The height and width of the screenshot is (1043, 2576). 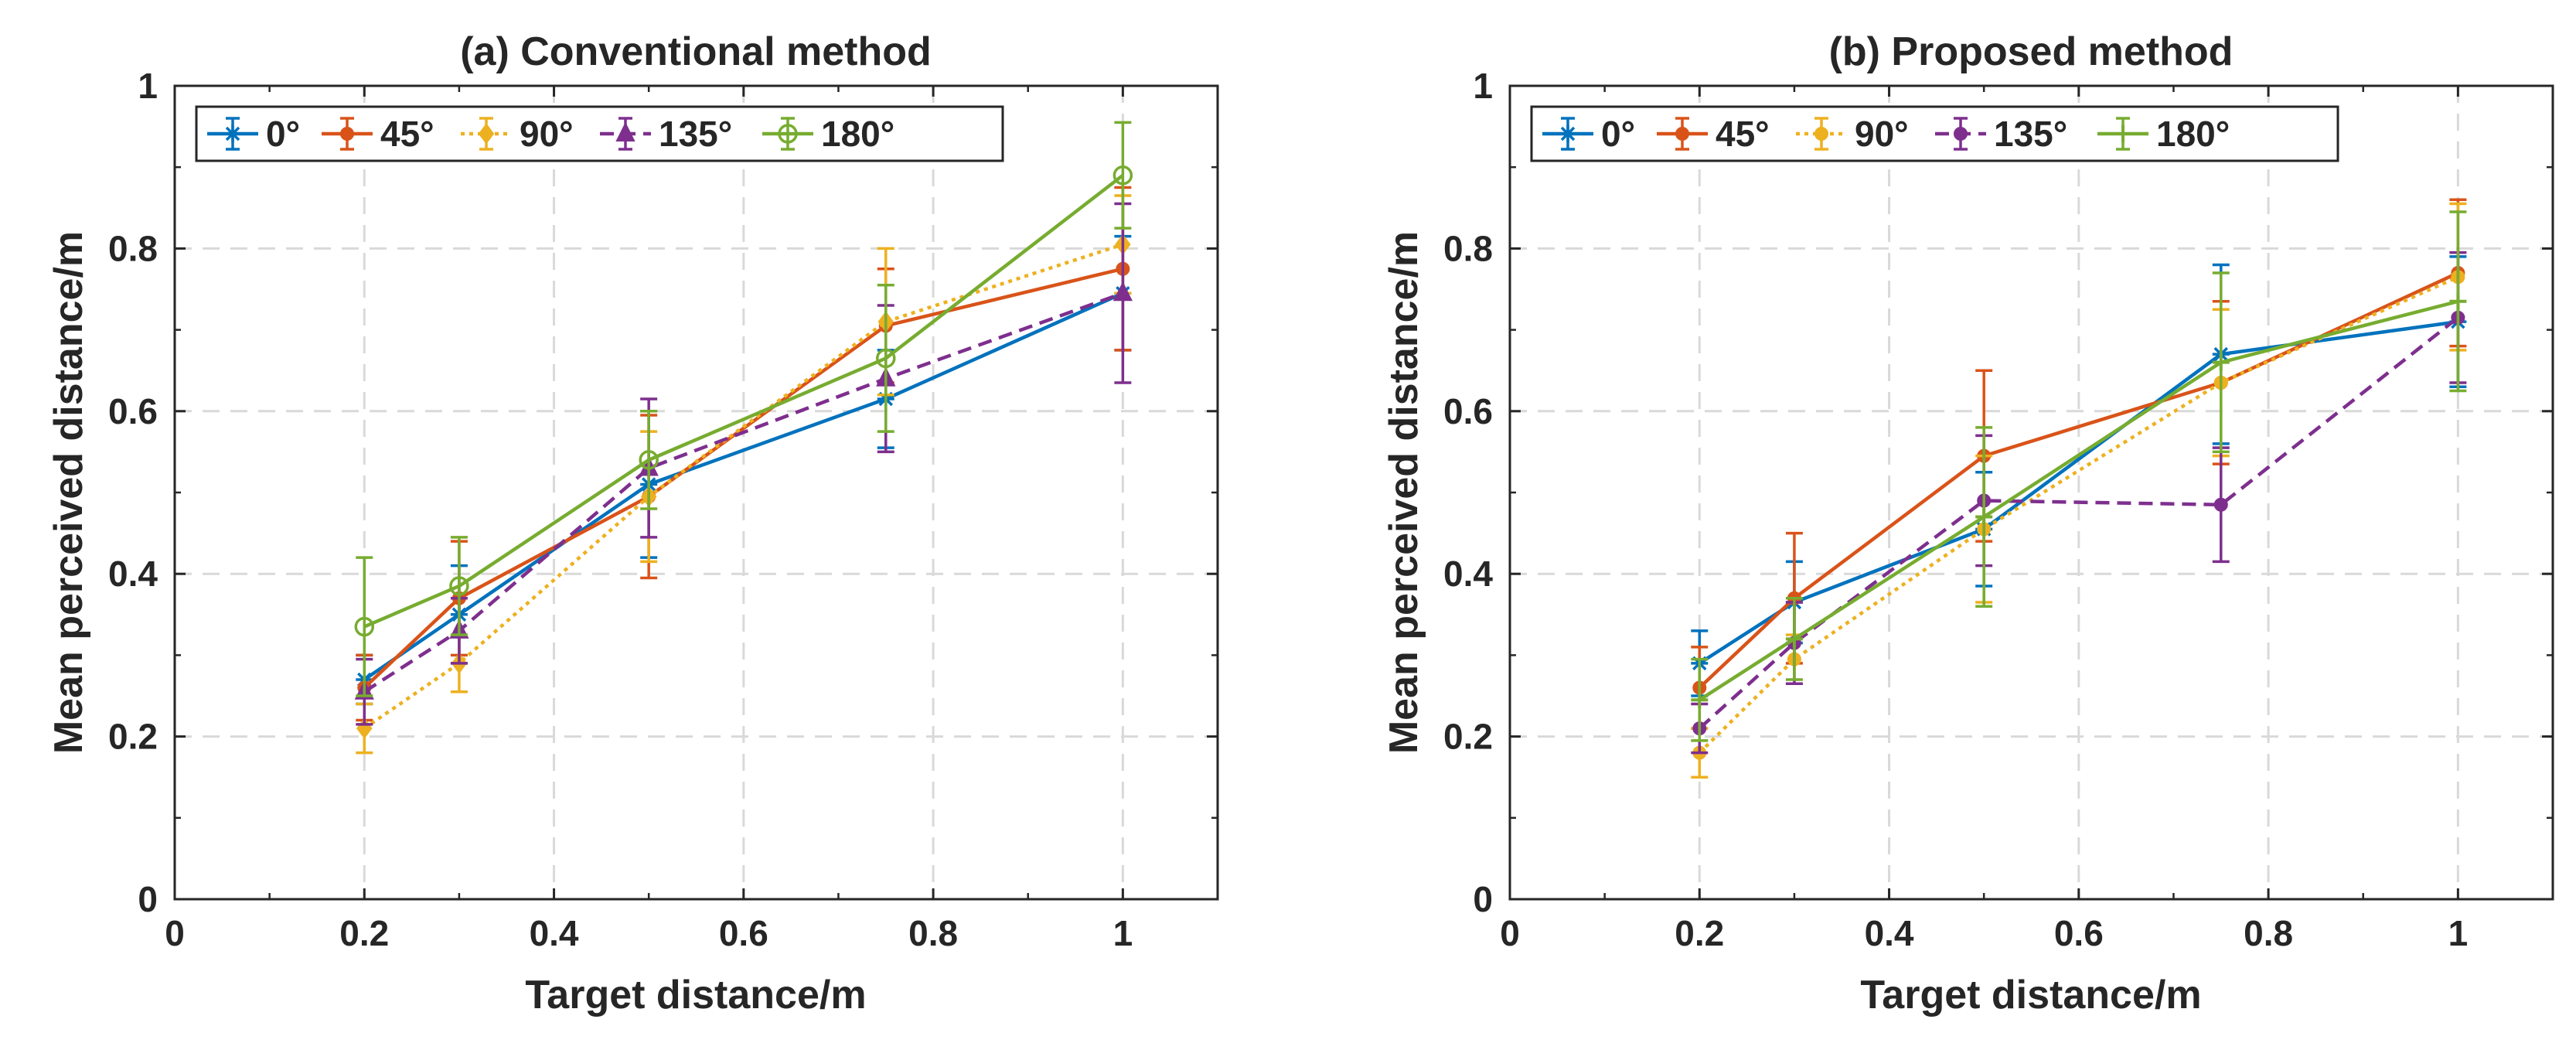 What do you see at coordinates (2458, 933) in the screenshot?
I see `x-tick-label-b: 1` at bounding box center [2458, 933].